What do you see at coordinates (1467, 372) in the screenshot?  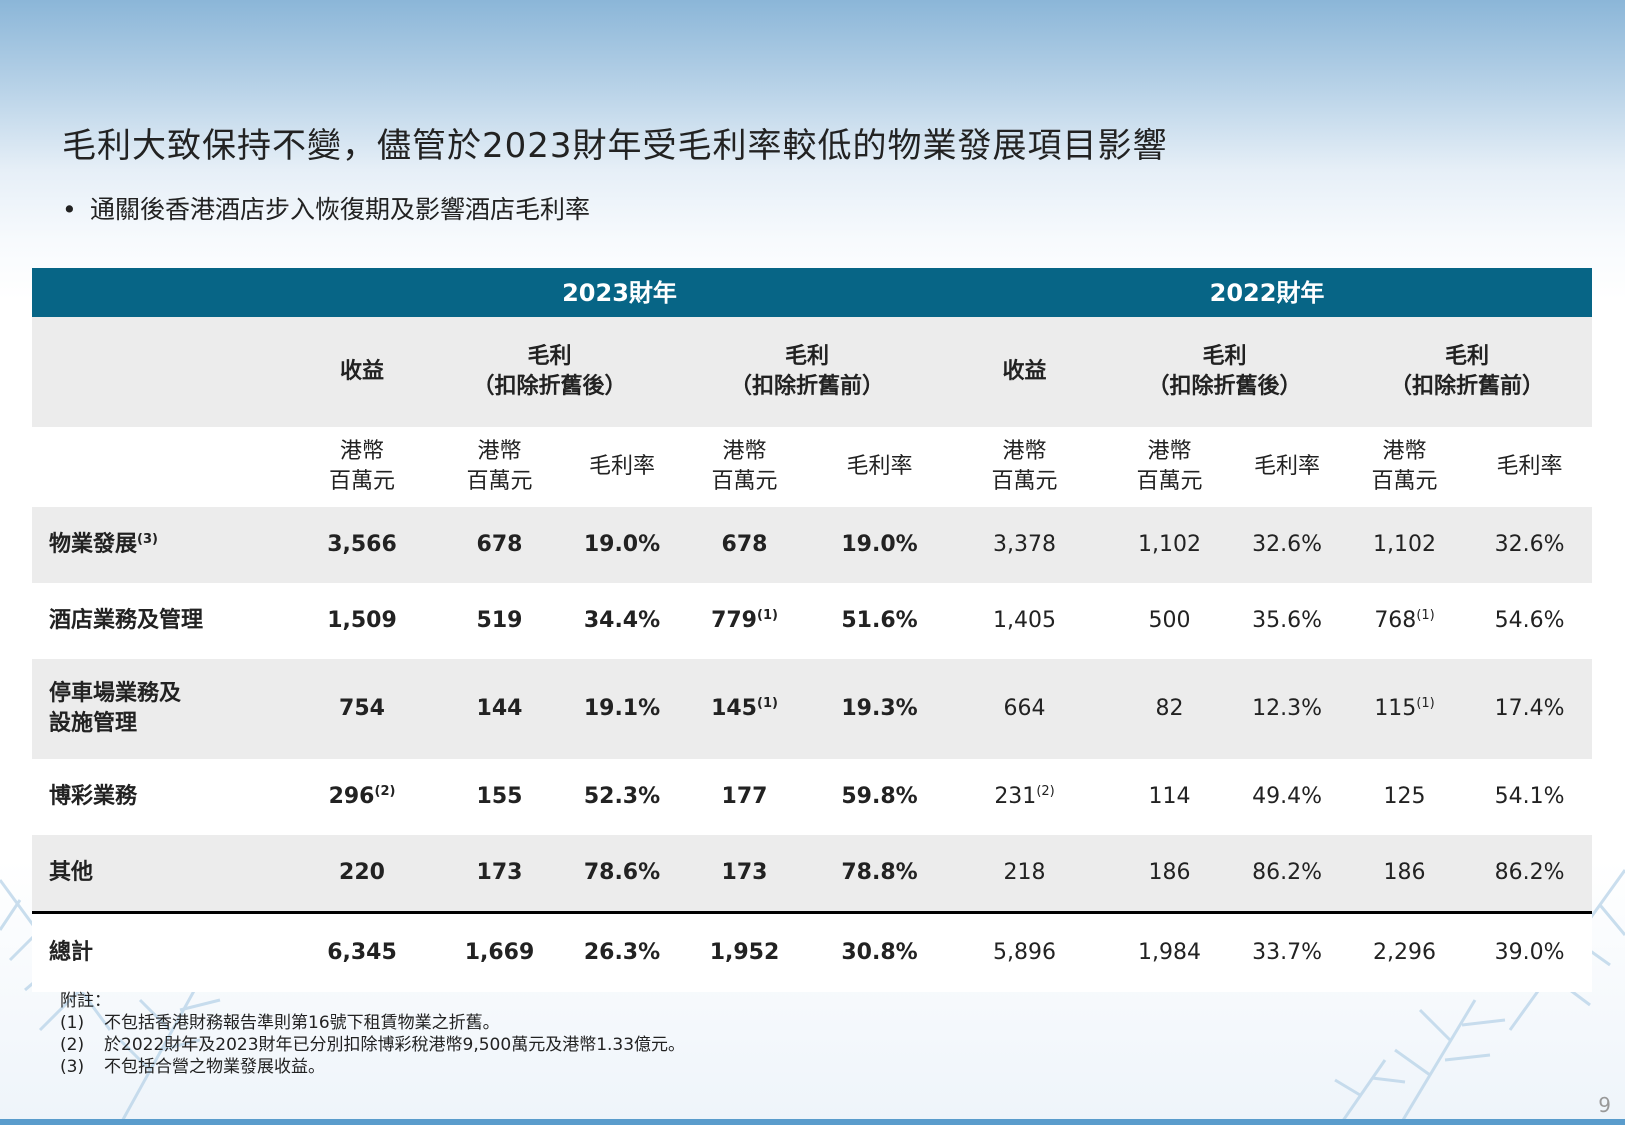 I see `gp-before-header-2022: 毛利 （扣除折舊前）` at bounding box center [1467, 372].